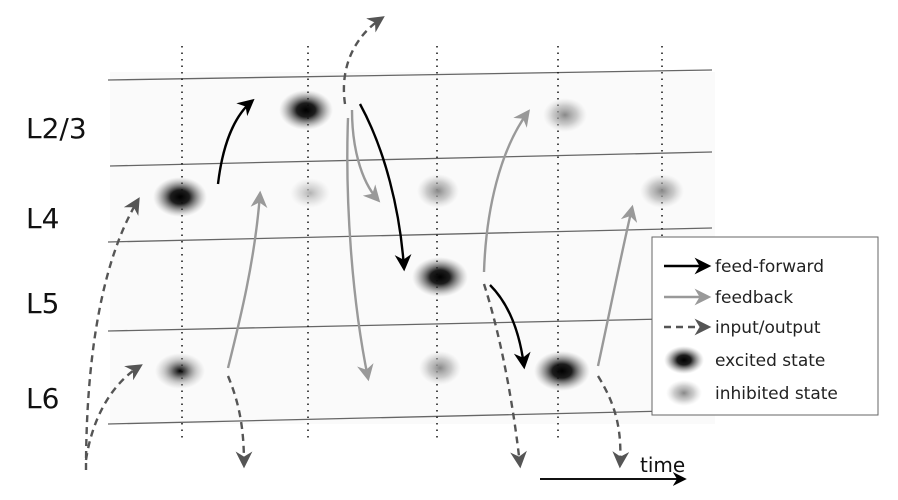 Image resolution: width=898 pixels, height=500 pixels. Describe the element at coordinates (440, 277) in the screenshot. I see `excited-state-l5-t3` at that location.